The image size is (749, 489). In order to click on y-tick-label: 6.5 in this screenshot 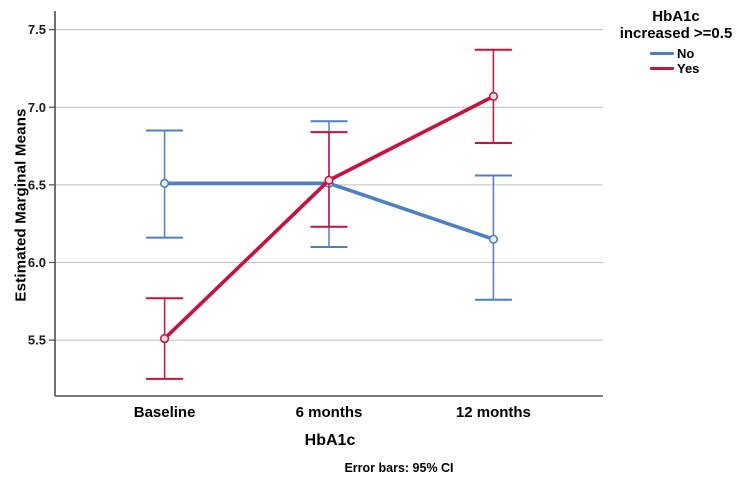, I will do `click(37, 184)`.